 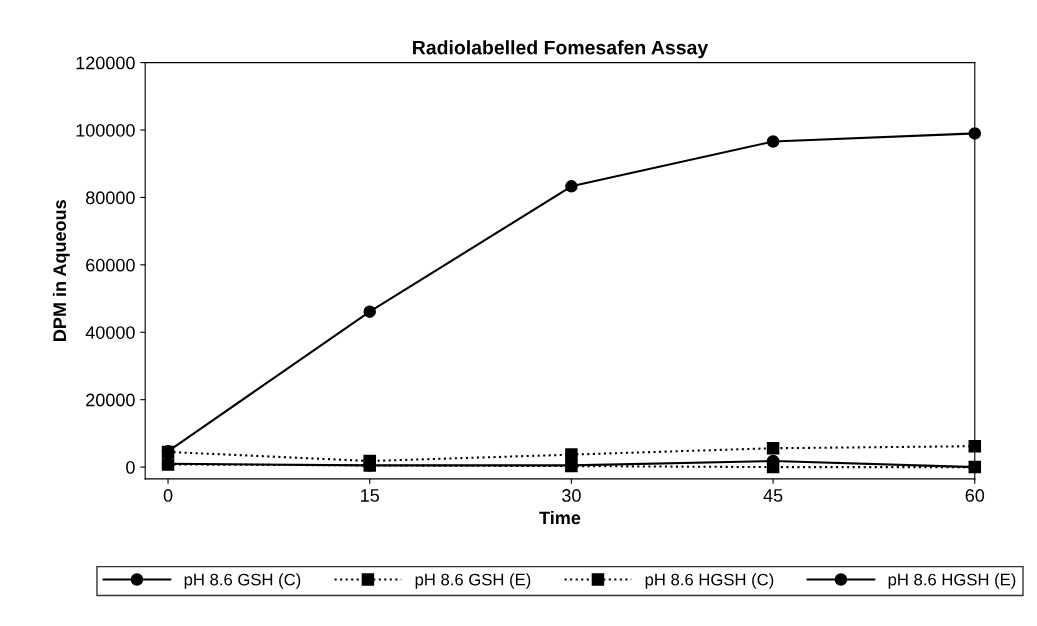 I want to click on y-axis-title: DPM in Aqueous, so click(x=61, y=270).